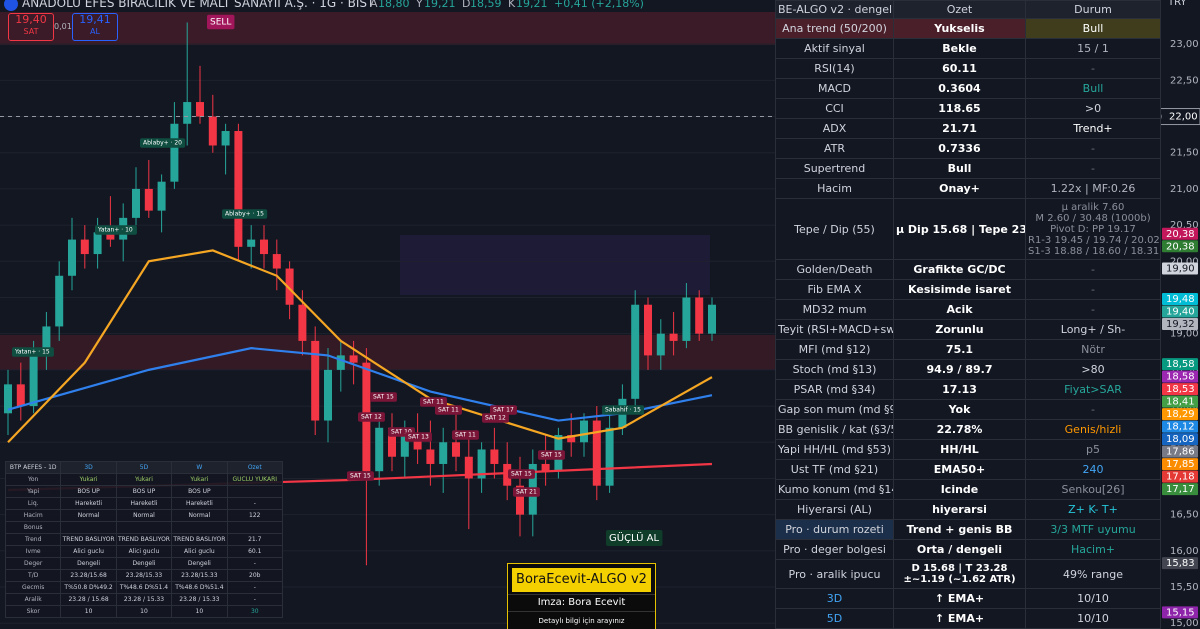 Image resolution: width=1200 pixels, height=629 pixels. I want to click on y-tick-label: 21,50, so click(1184, 153).